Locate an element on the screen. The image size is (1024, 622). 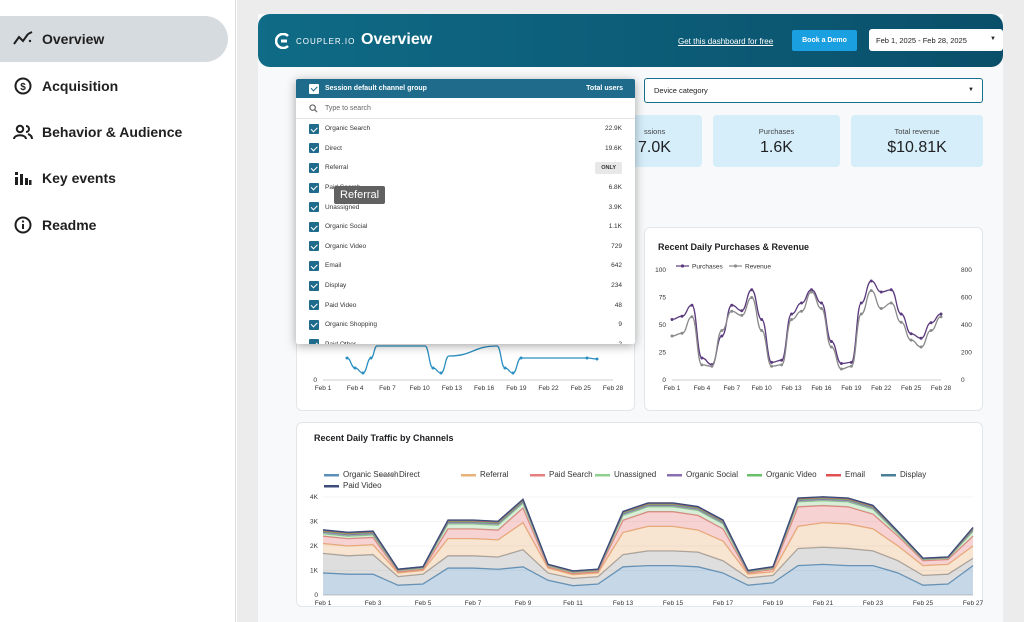
dropdown-option: Email 642 is located at coordinates (465, 266).